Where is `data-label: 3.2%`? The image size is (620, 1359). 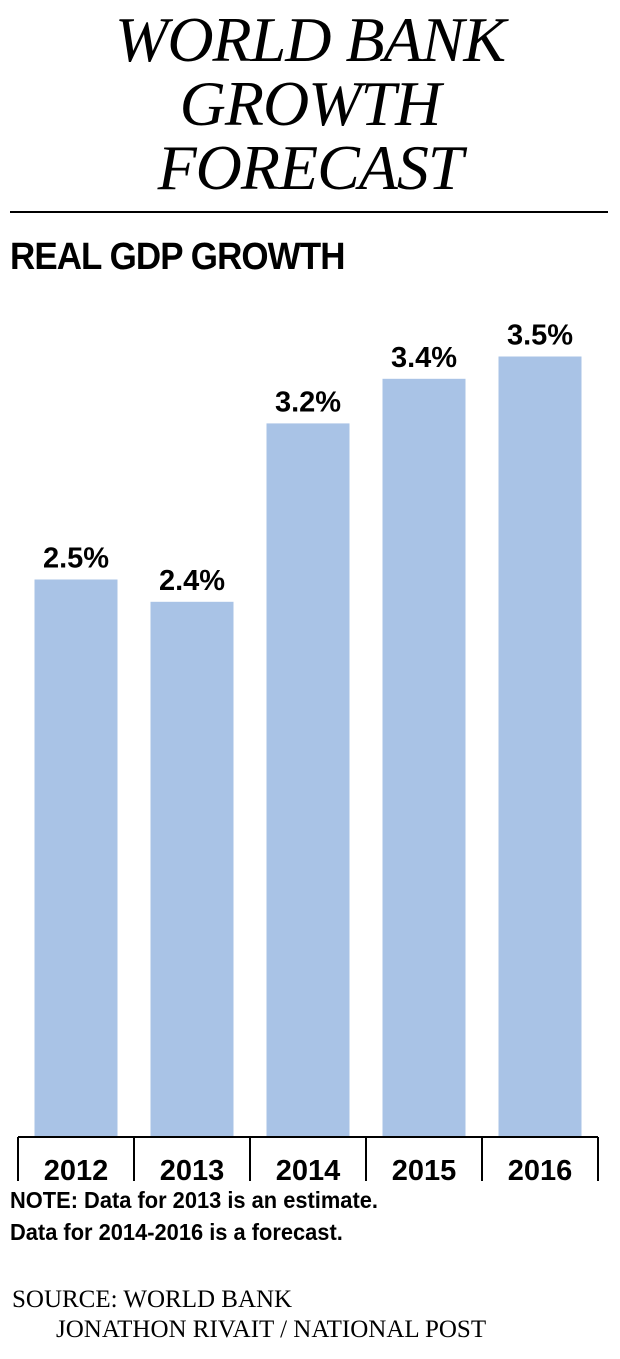 data-label: 3.2% is located at coordinates (308, 402).